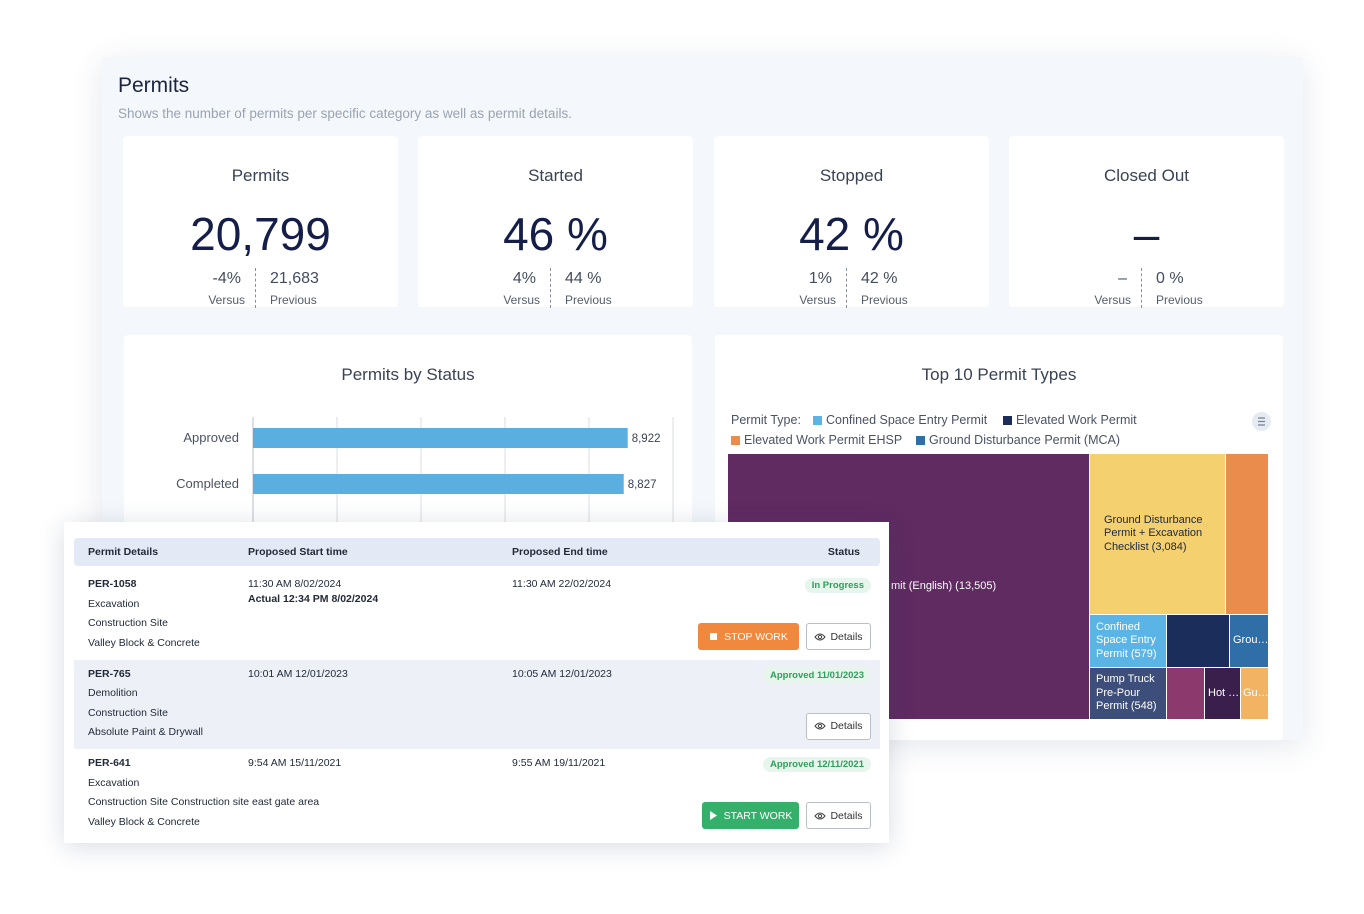  What do you see at coordinates (123, 552) in the screenshot?
I see `column-header: Permit Details` at bounding box center [123, 552].